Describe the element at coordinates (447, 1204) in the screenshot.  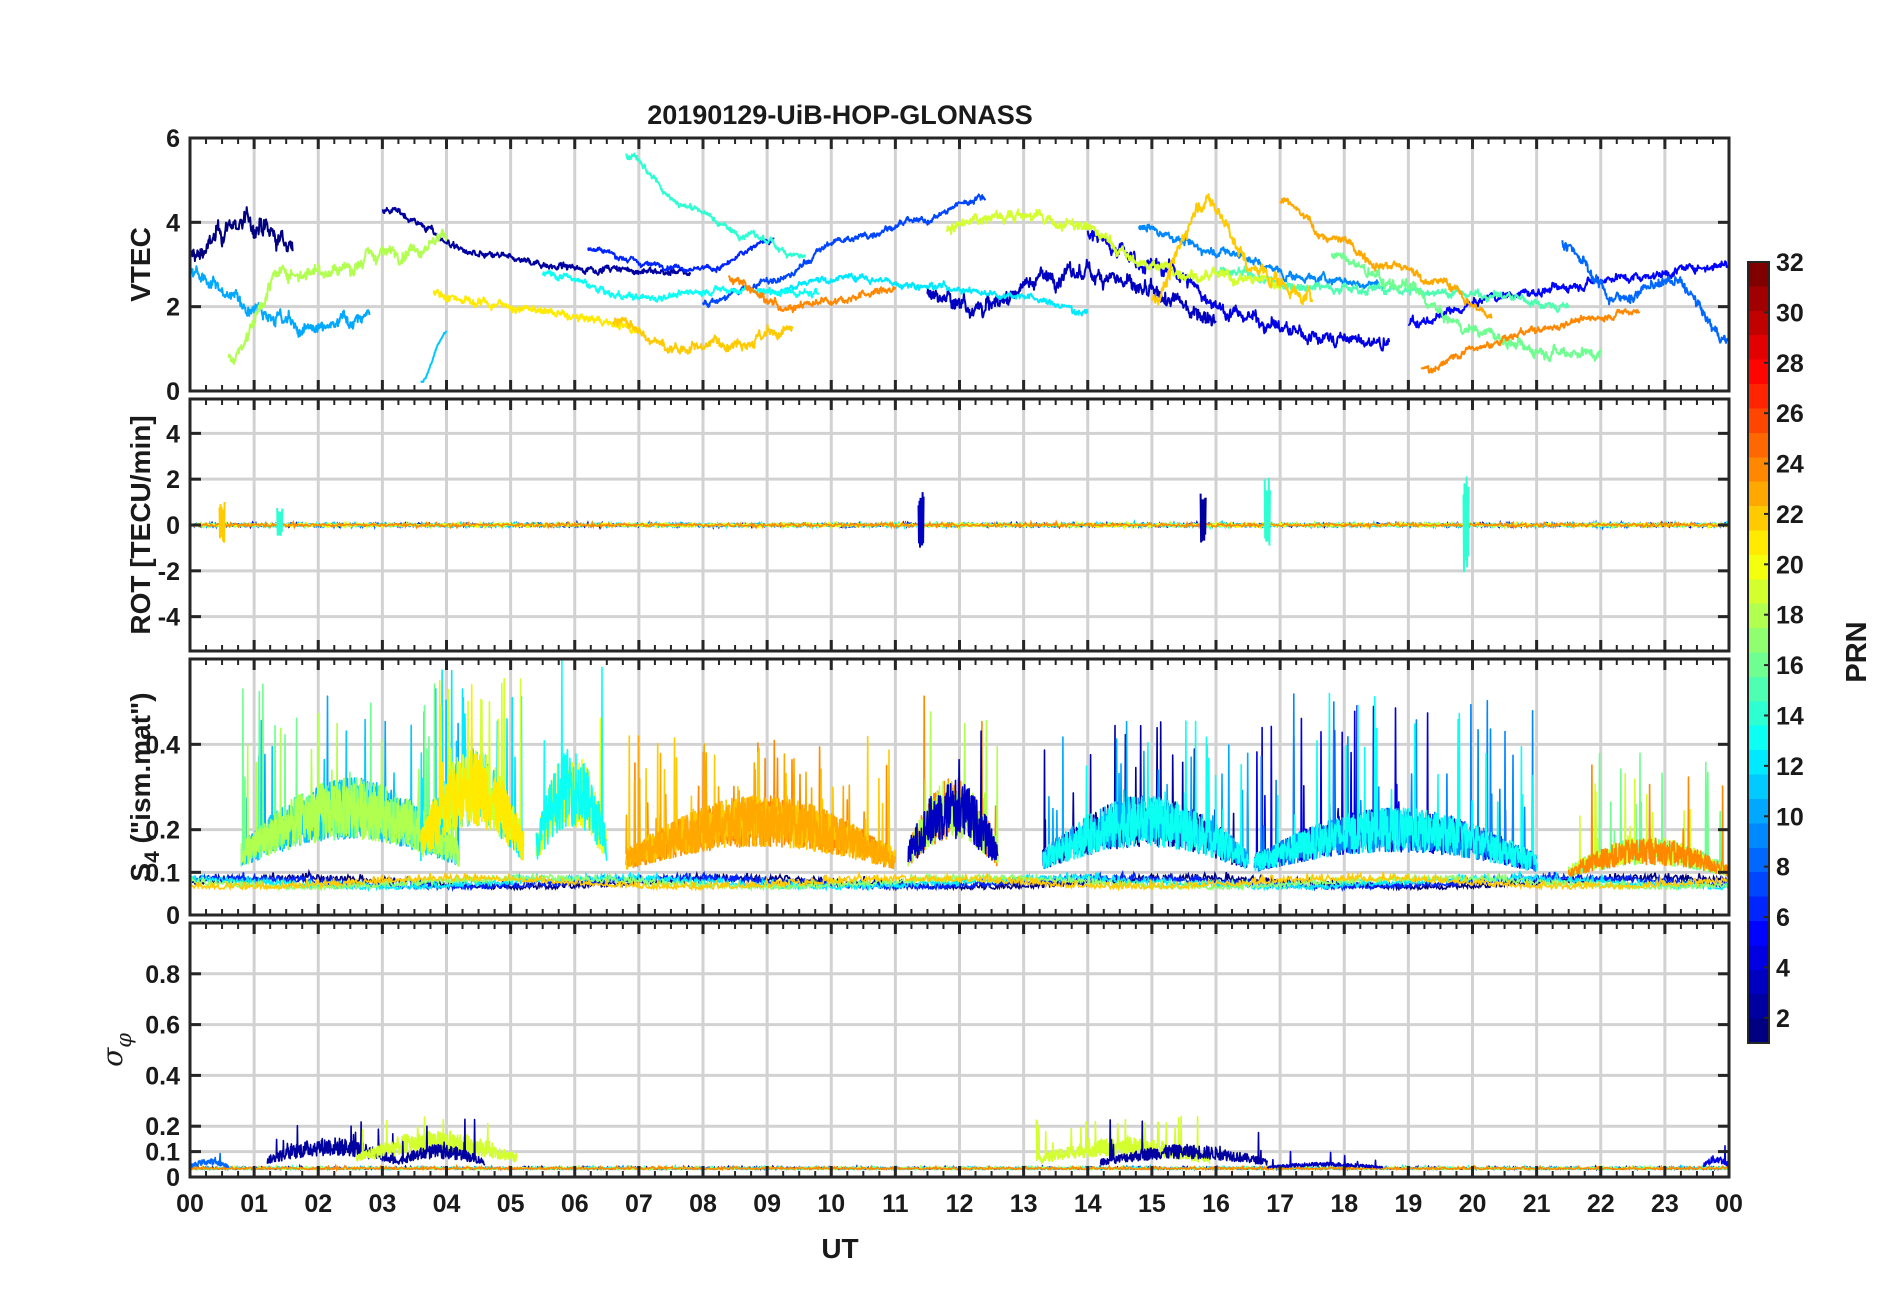
I see `x-tick-label: 04` at that location.